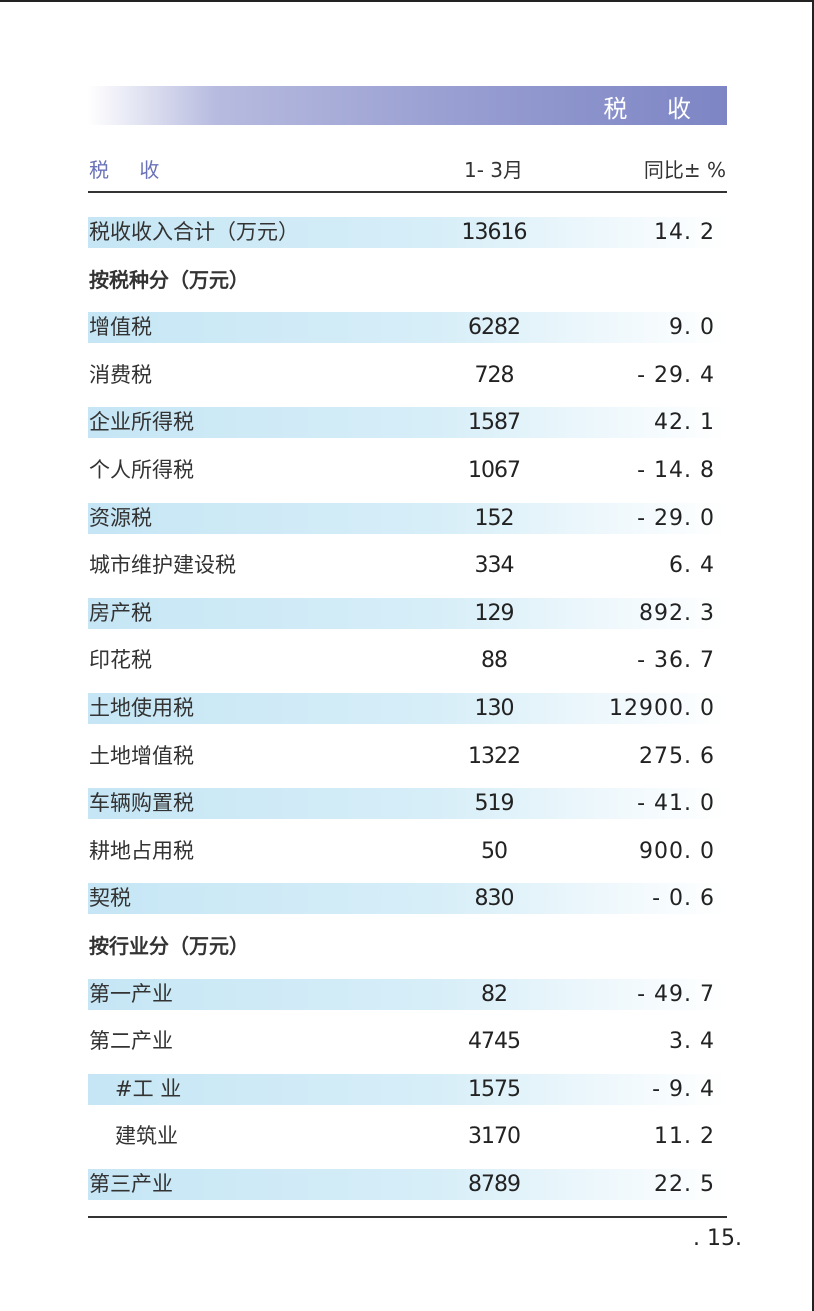 Image resolution: width=814 pixels, height=1311 pixels. I want to click on row-yoy-change: - 41. 0, so click(676, 803).